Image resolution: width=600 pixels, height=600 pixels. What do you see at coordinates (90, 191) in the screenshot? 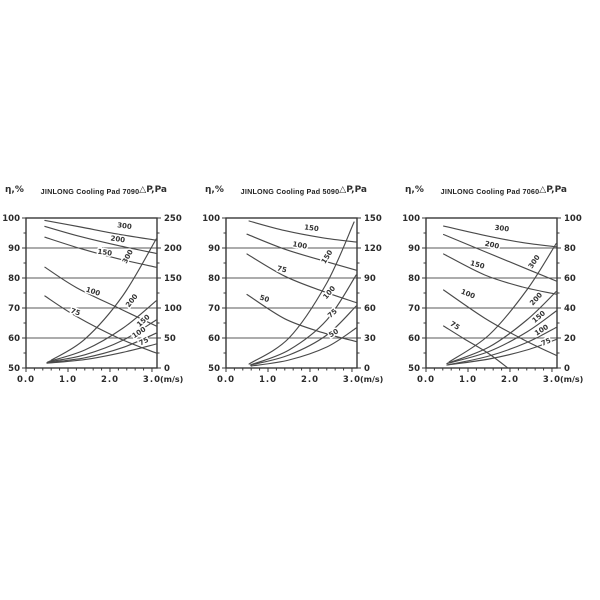
I see `chart-title: JINLONG Cooling Pad 7090` at bounding box center [90, 191].